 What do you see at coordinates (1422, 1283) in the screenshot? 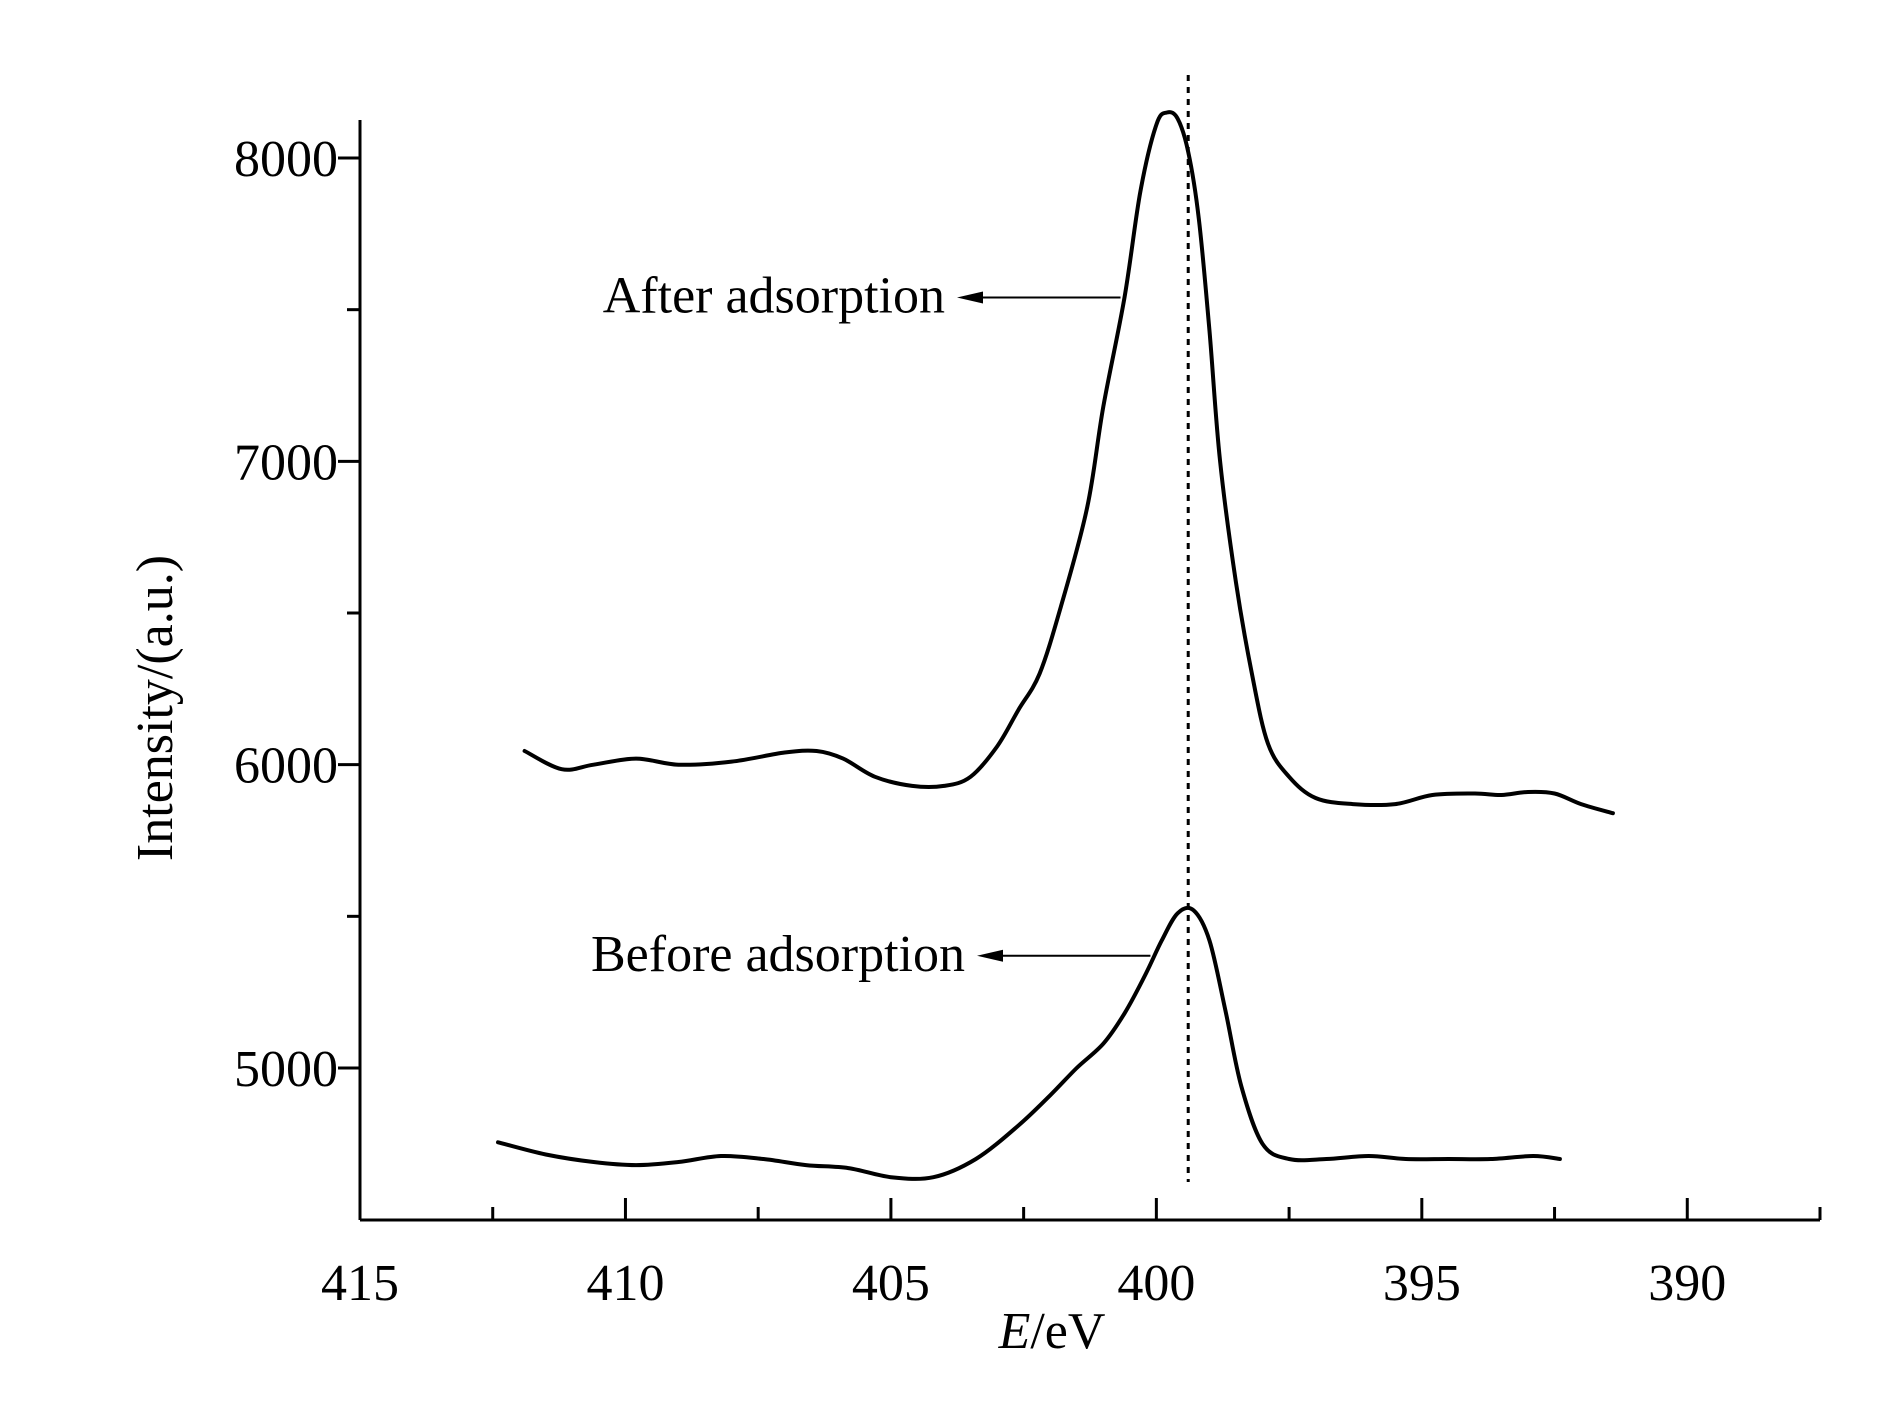
I see `x-tick-label: 395` at bounding box center [1422, 1283].